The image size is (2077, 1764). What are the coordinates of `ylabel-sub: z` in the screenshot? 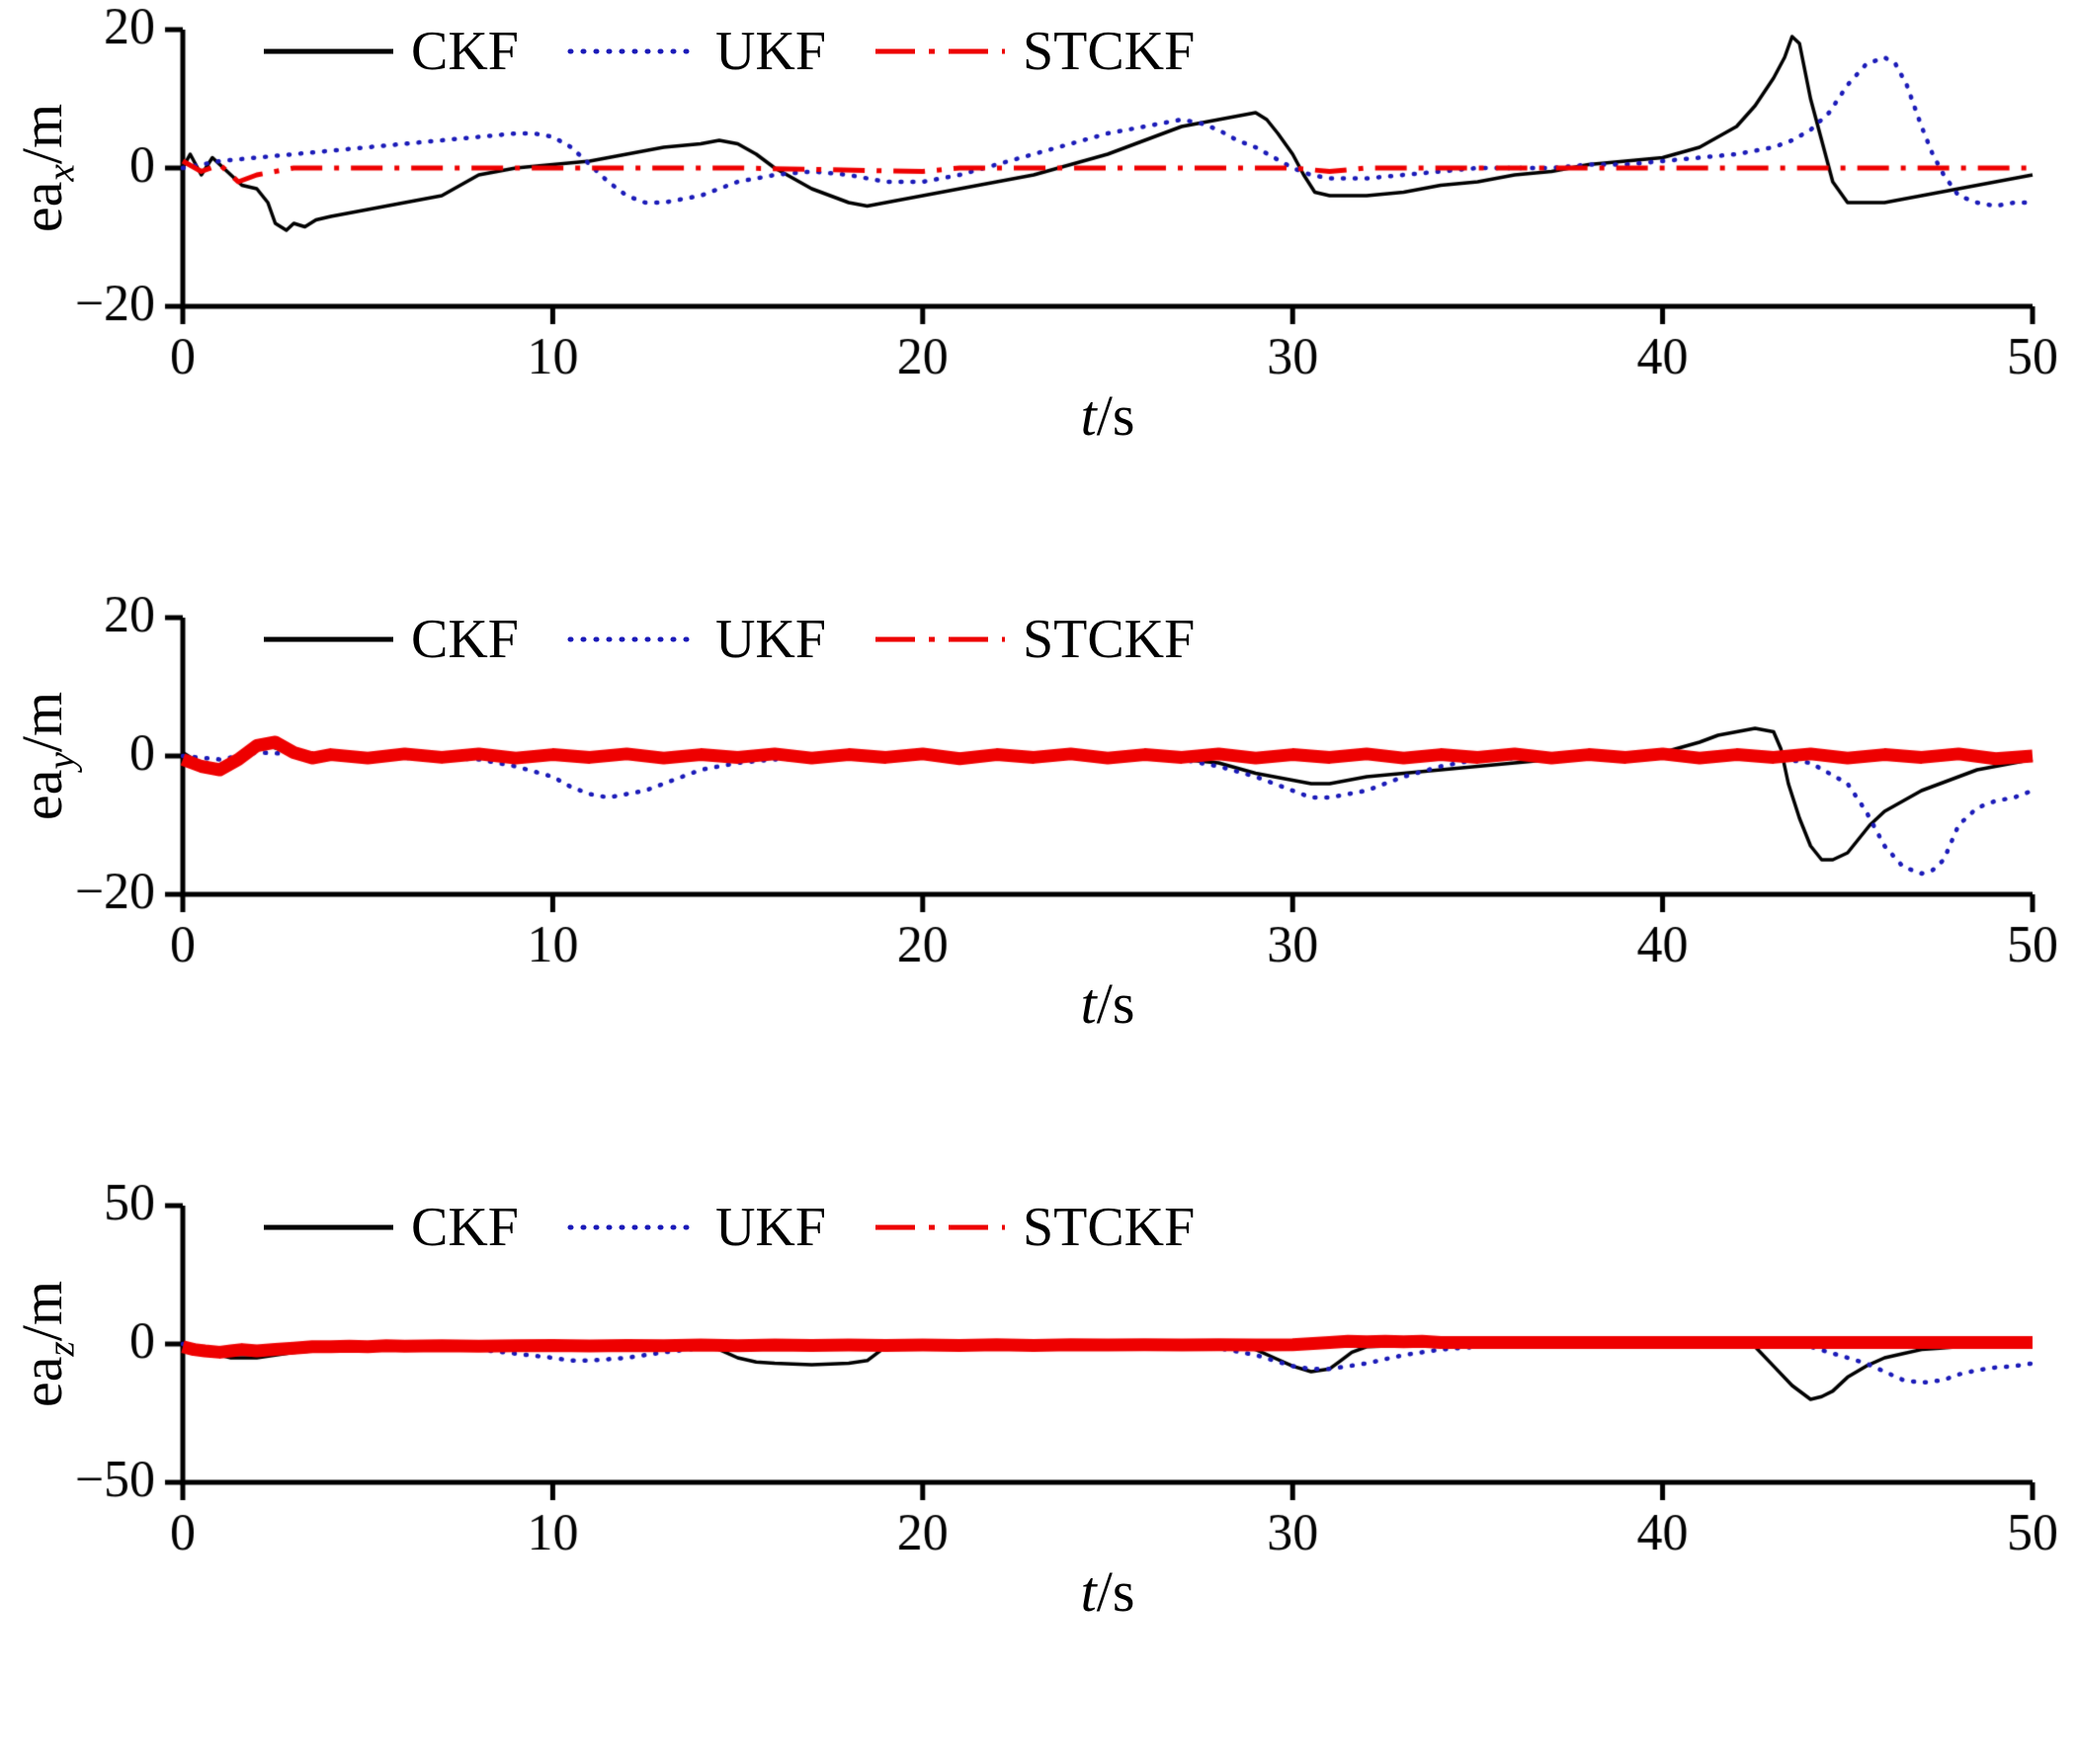 It's located at (61, 1349).